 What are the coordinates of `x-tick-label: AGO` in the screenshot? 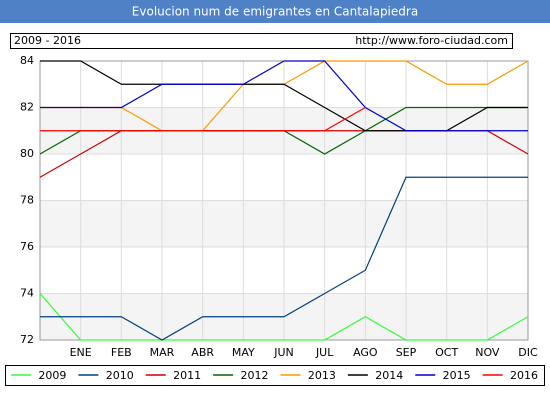 It's located at (365, 352).